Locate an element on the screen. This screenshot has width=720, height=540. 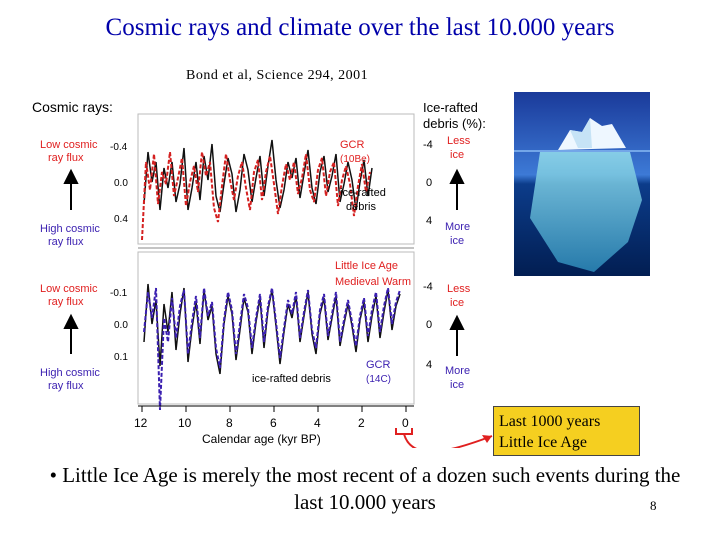
x-tick-1: 12 is located at coordinates (141, 423).